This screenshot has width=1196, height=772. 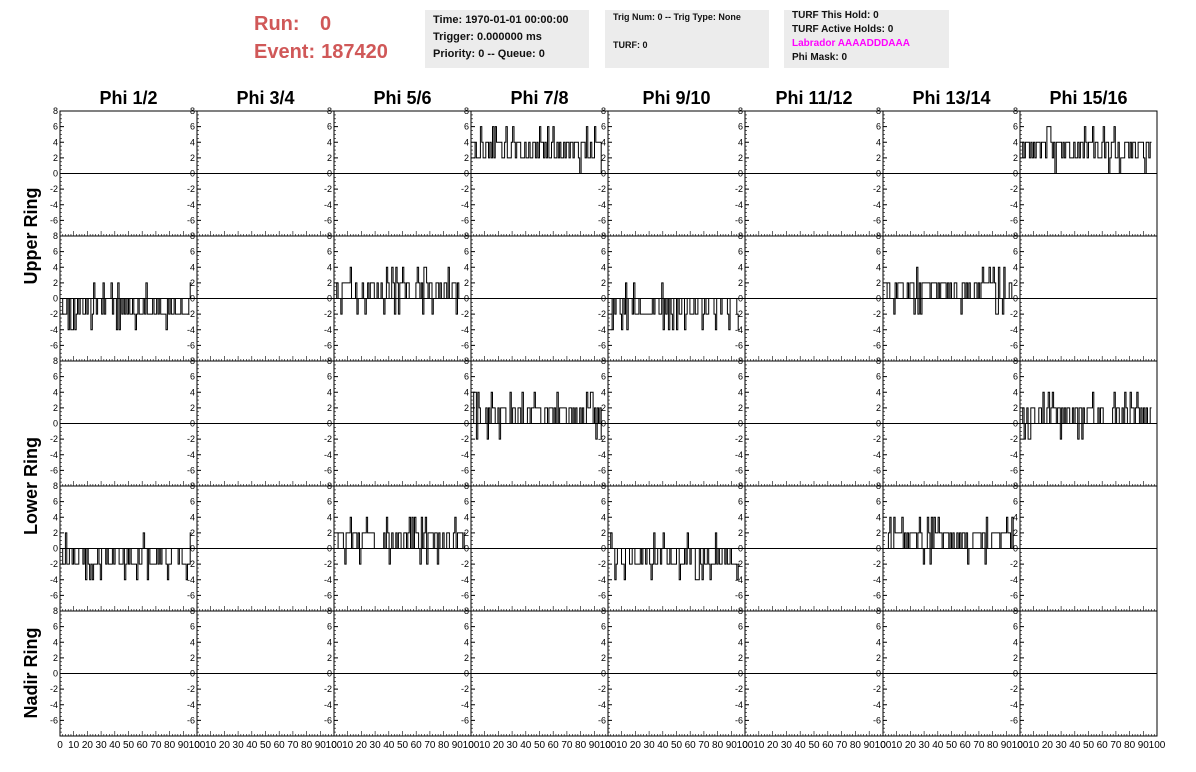 What do you see at coordinates (1144, 745) in the screenshot?
I see `x-tick-label: 90` at bounding box center [1144, 745].